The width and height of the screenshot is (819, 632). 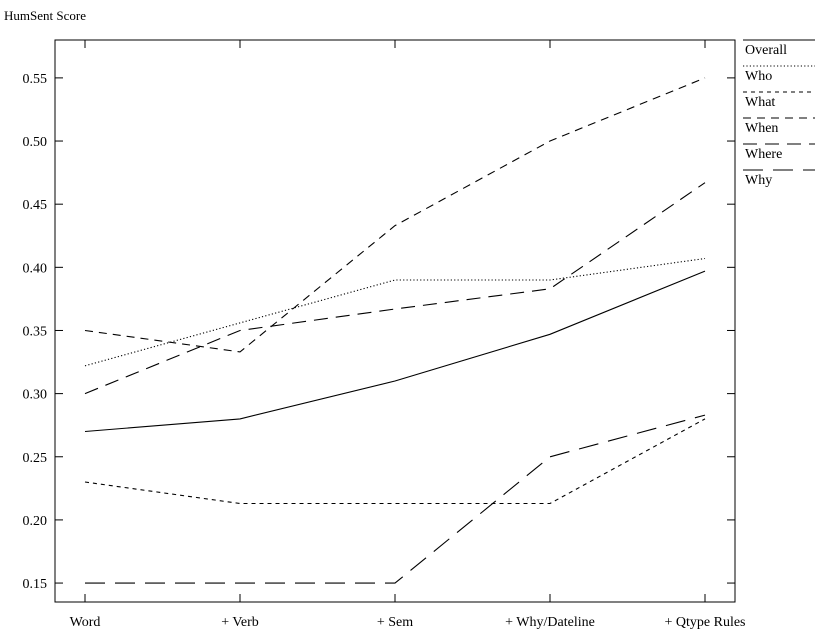 I want to click on y-tick-label: 0.30, so click(x=35, y=395).